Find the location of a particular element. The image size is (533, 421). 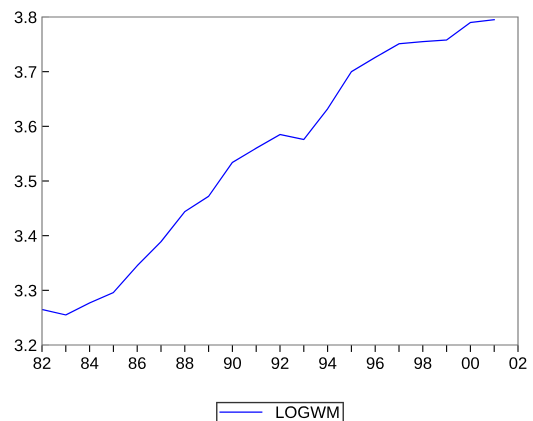

y-tick-label: 3.7 is located at coordinates (25, 72).